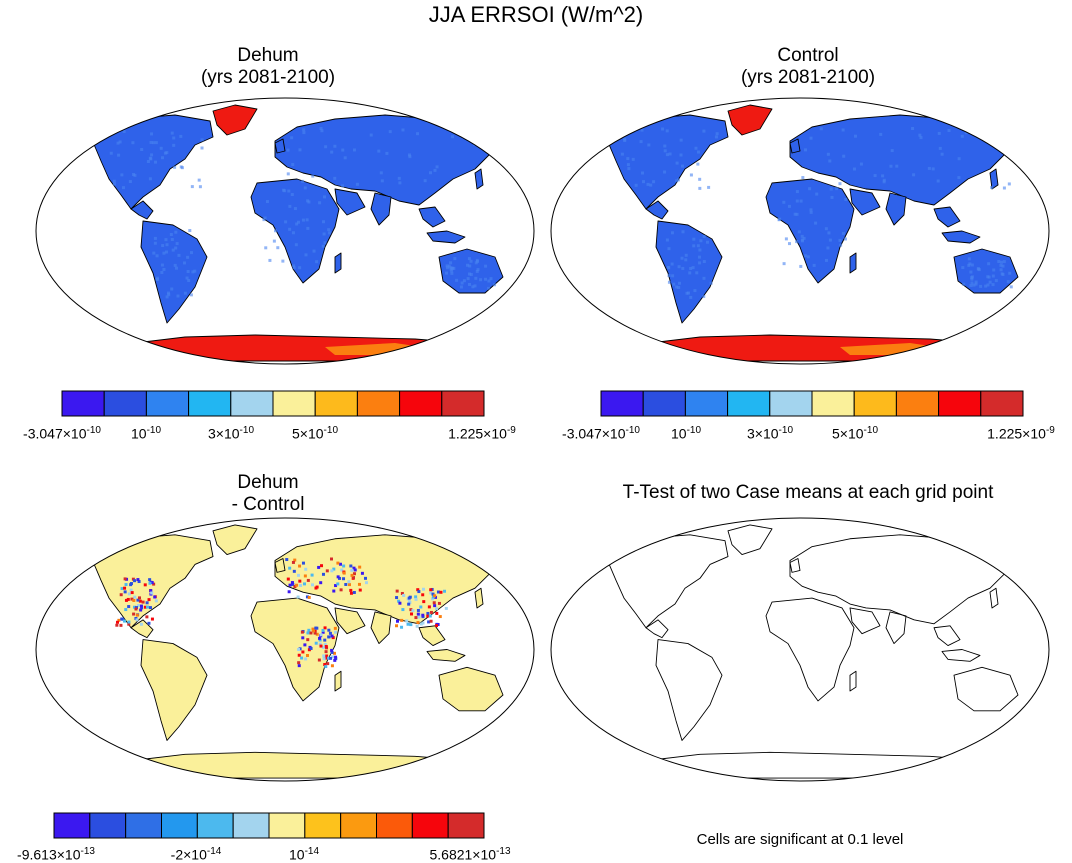  Describe the element at coordinates (1030, 299) in the screenshot. I see `continent-nz` at that location.